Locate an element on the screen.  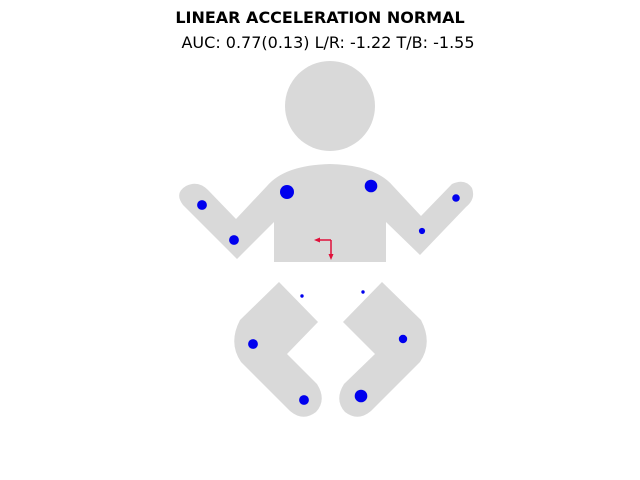
sensor-right-hip is located at coordinates (363, 292).